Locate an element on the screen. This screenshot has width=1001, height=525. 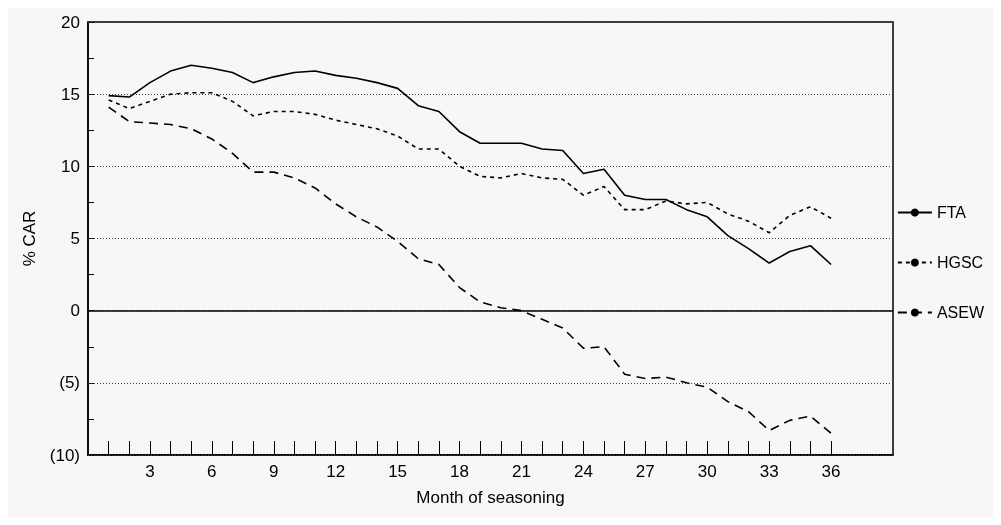
x-tick-label: 27 is located at coordinates (645, 471).